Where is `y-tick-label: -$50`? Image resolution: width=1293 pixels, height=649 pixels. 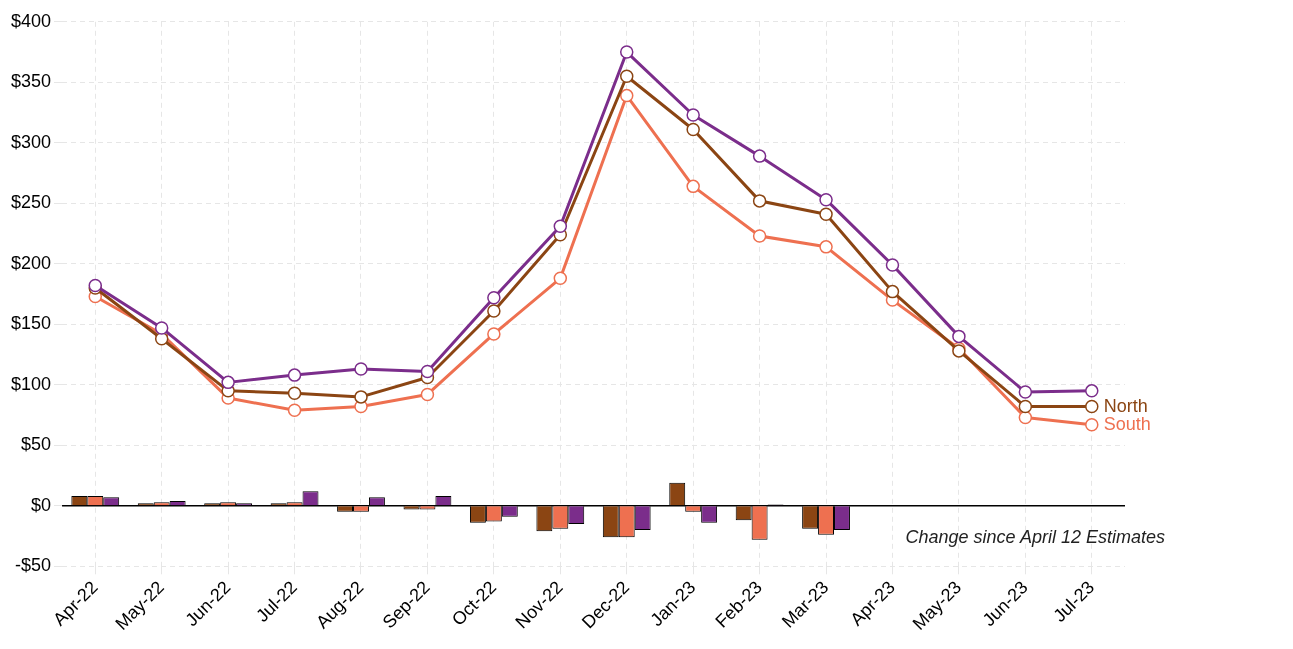
y-tick-label: -$50 is located at coordinates (33, 565).